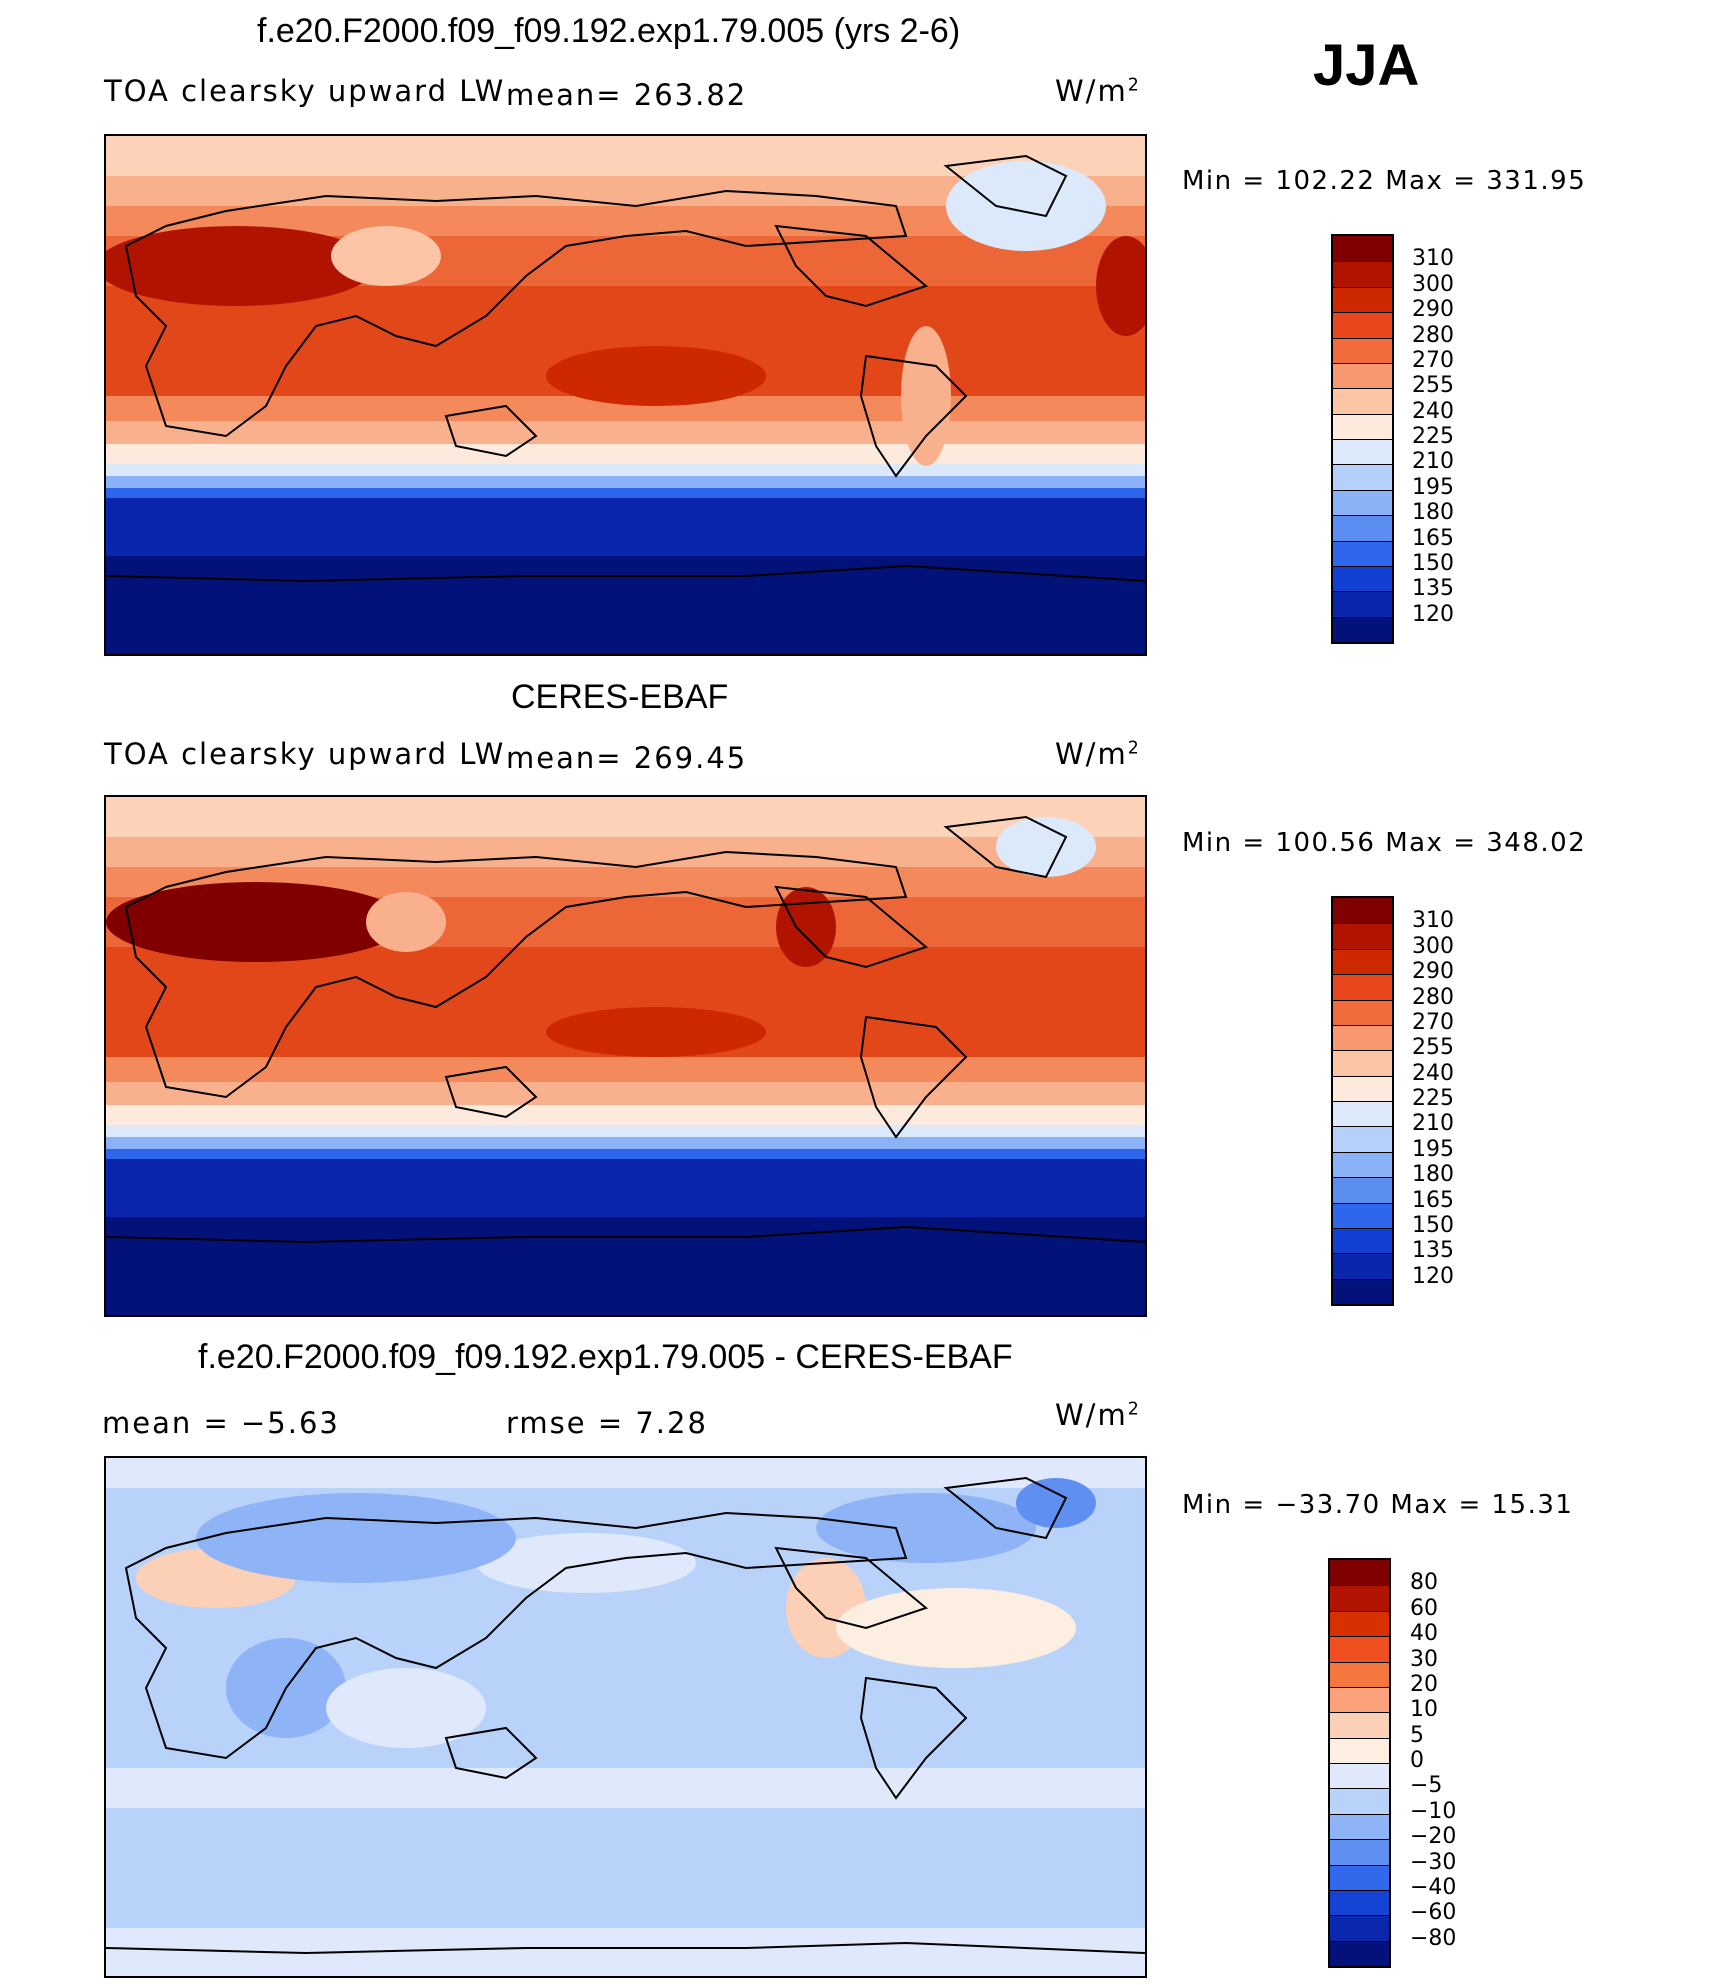 The width and height of the screenshot is (1710, 1985). What do you see at coordinates (305, 754) in the screenshot?
I see `panel2-variable: TOA clearsky upward LW` at bounding box center [305, 754].